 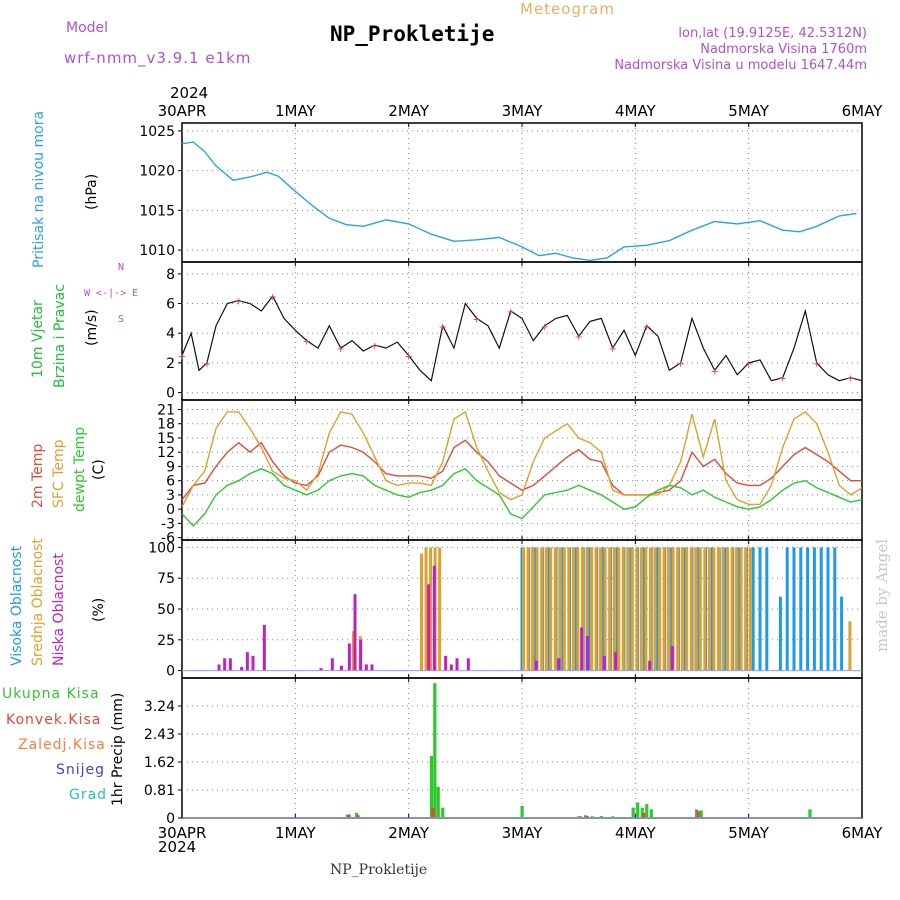 I want to click on y-tick-label: 15, so click(x=166, y=439).